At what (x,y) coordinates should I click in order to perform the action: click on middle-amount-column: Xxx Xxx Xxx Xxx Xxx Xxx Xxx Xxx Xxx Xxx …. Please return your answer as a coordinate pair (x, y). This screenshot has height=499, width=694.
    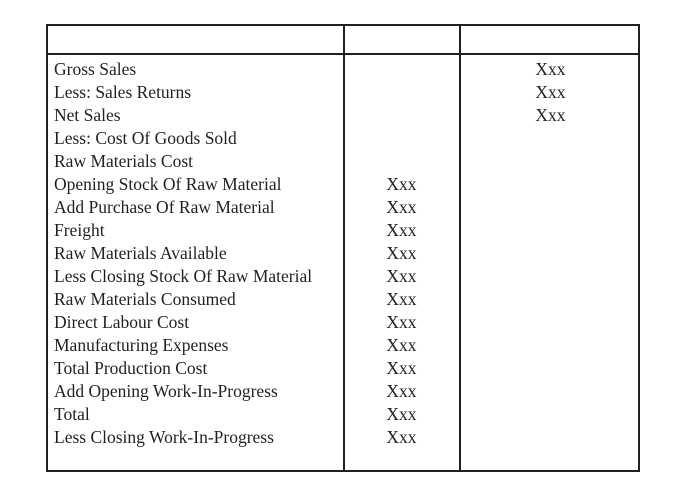
    Looking at the image, I should click on (401, 253).